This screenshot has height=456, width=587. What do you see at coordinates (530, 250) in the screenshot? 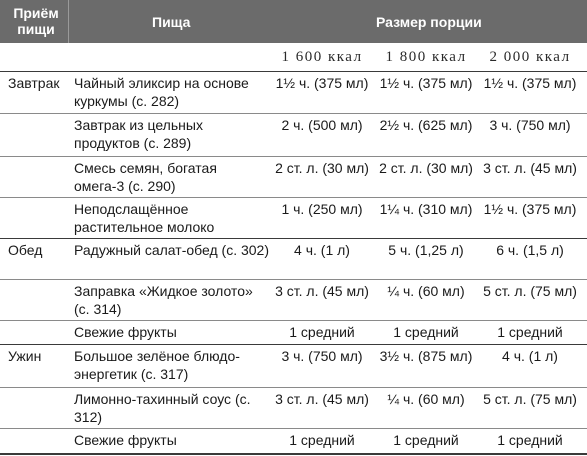
I see `portion-2000: 6 ч. (1,5 л)` at bounding box center [530, 250].